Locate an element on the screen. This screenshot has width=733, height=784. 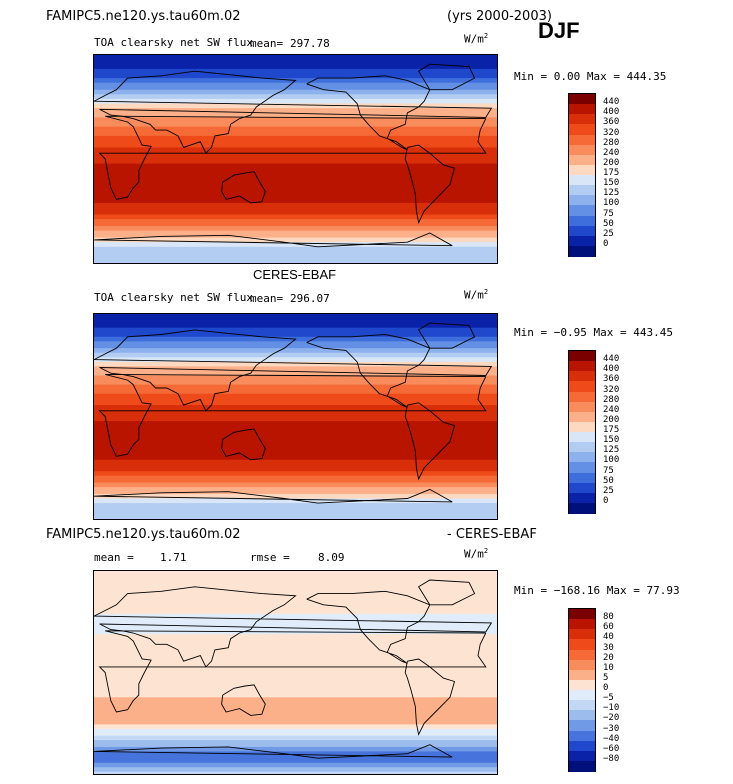
season-label: DJF is located at coordinates (559, 30).